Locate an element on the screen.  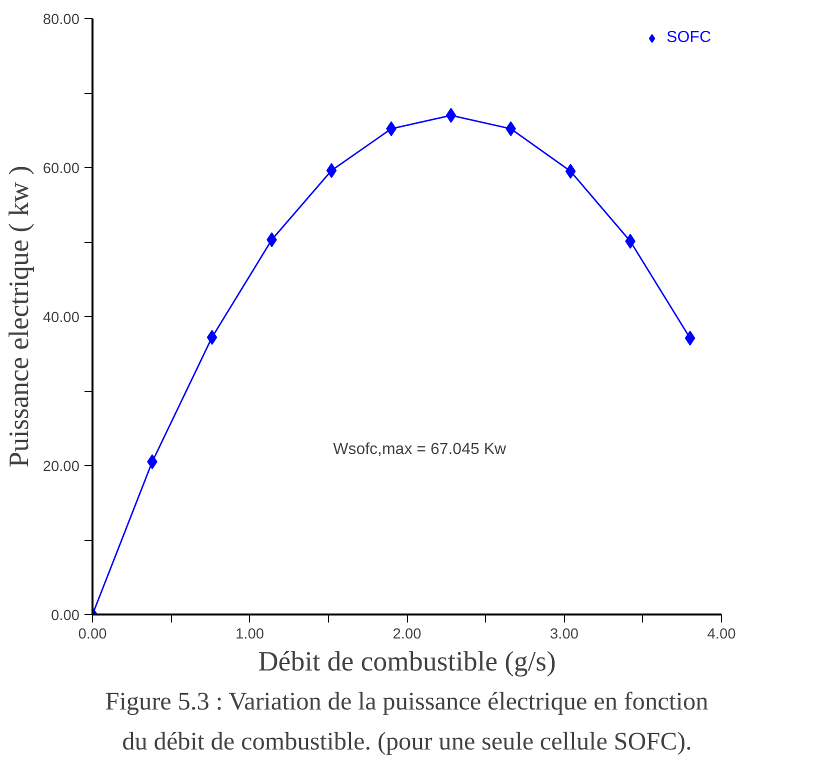
x-tick-label: 2.00 is located at coordinates (407, 634).